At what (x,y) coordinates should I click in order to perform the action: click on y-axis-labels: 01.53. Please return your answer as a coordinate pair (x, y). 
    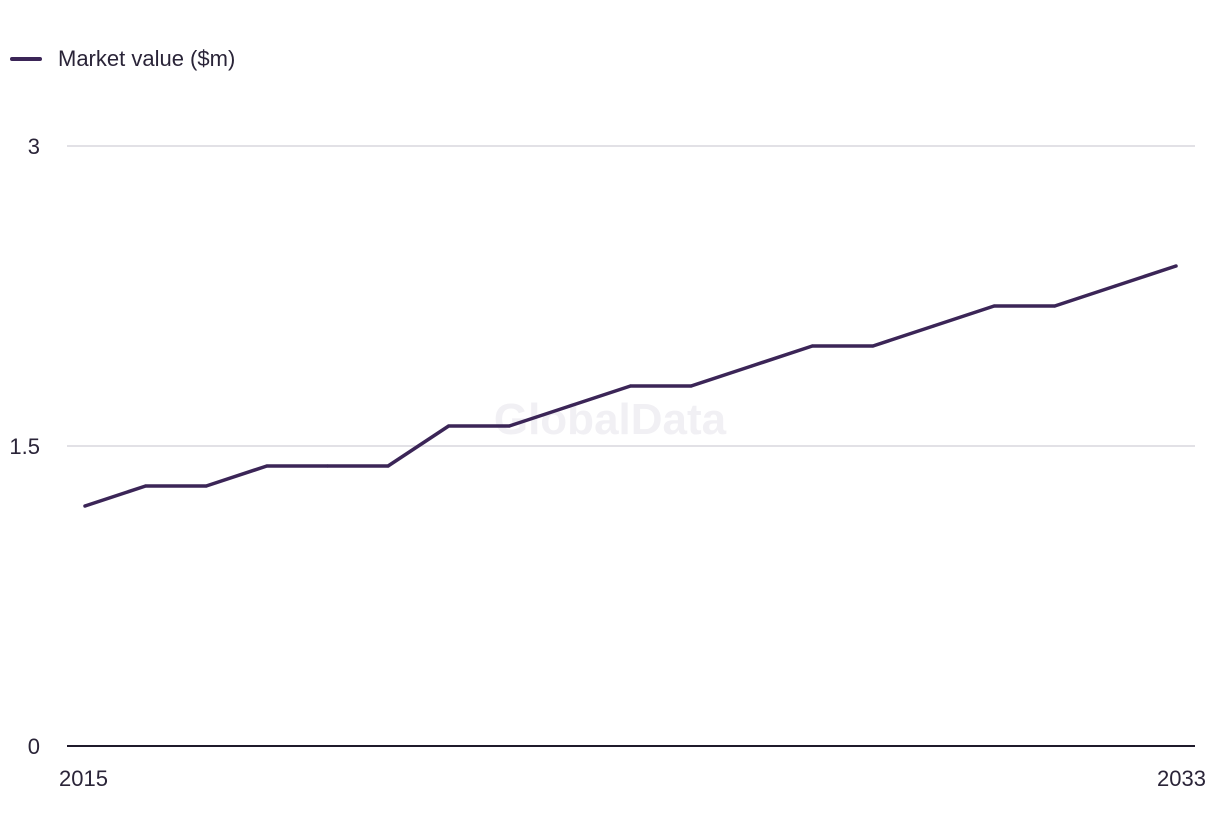
    Looking at the image, I should click on (24, 446).